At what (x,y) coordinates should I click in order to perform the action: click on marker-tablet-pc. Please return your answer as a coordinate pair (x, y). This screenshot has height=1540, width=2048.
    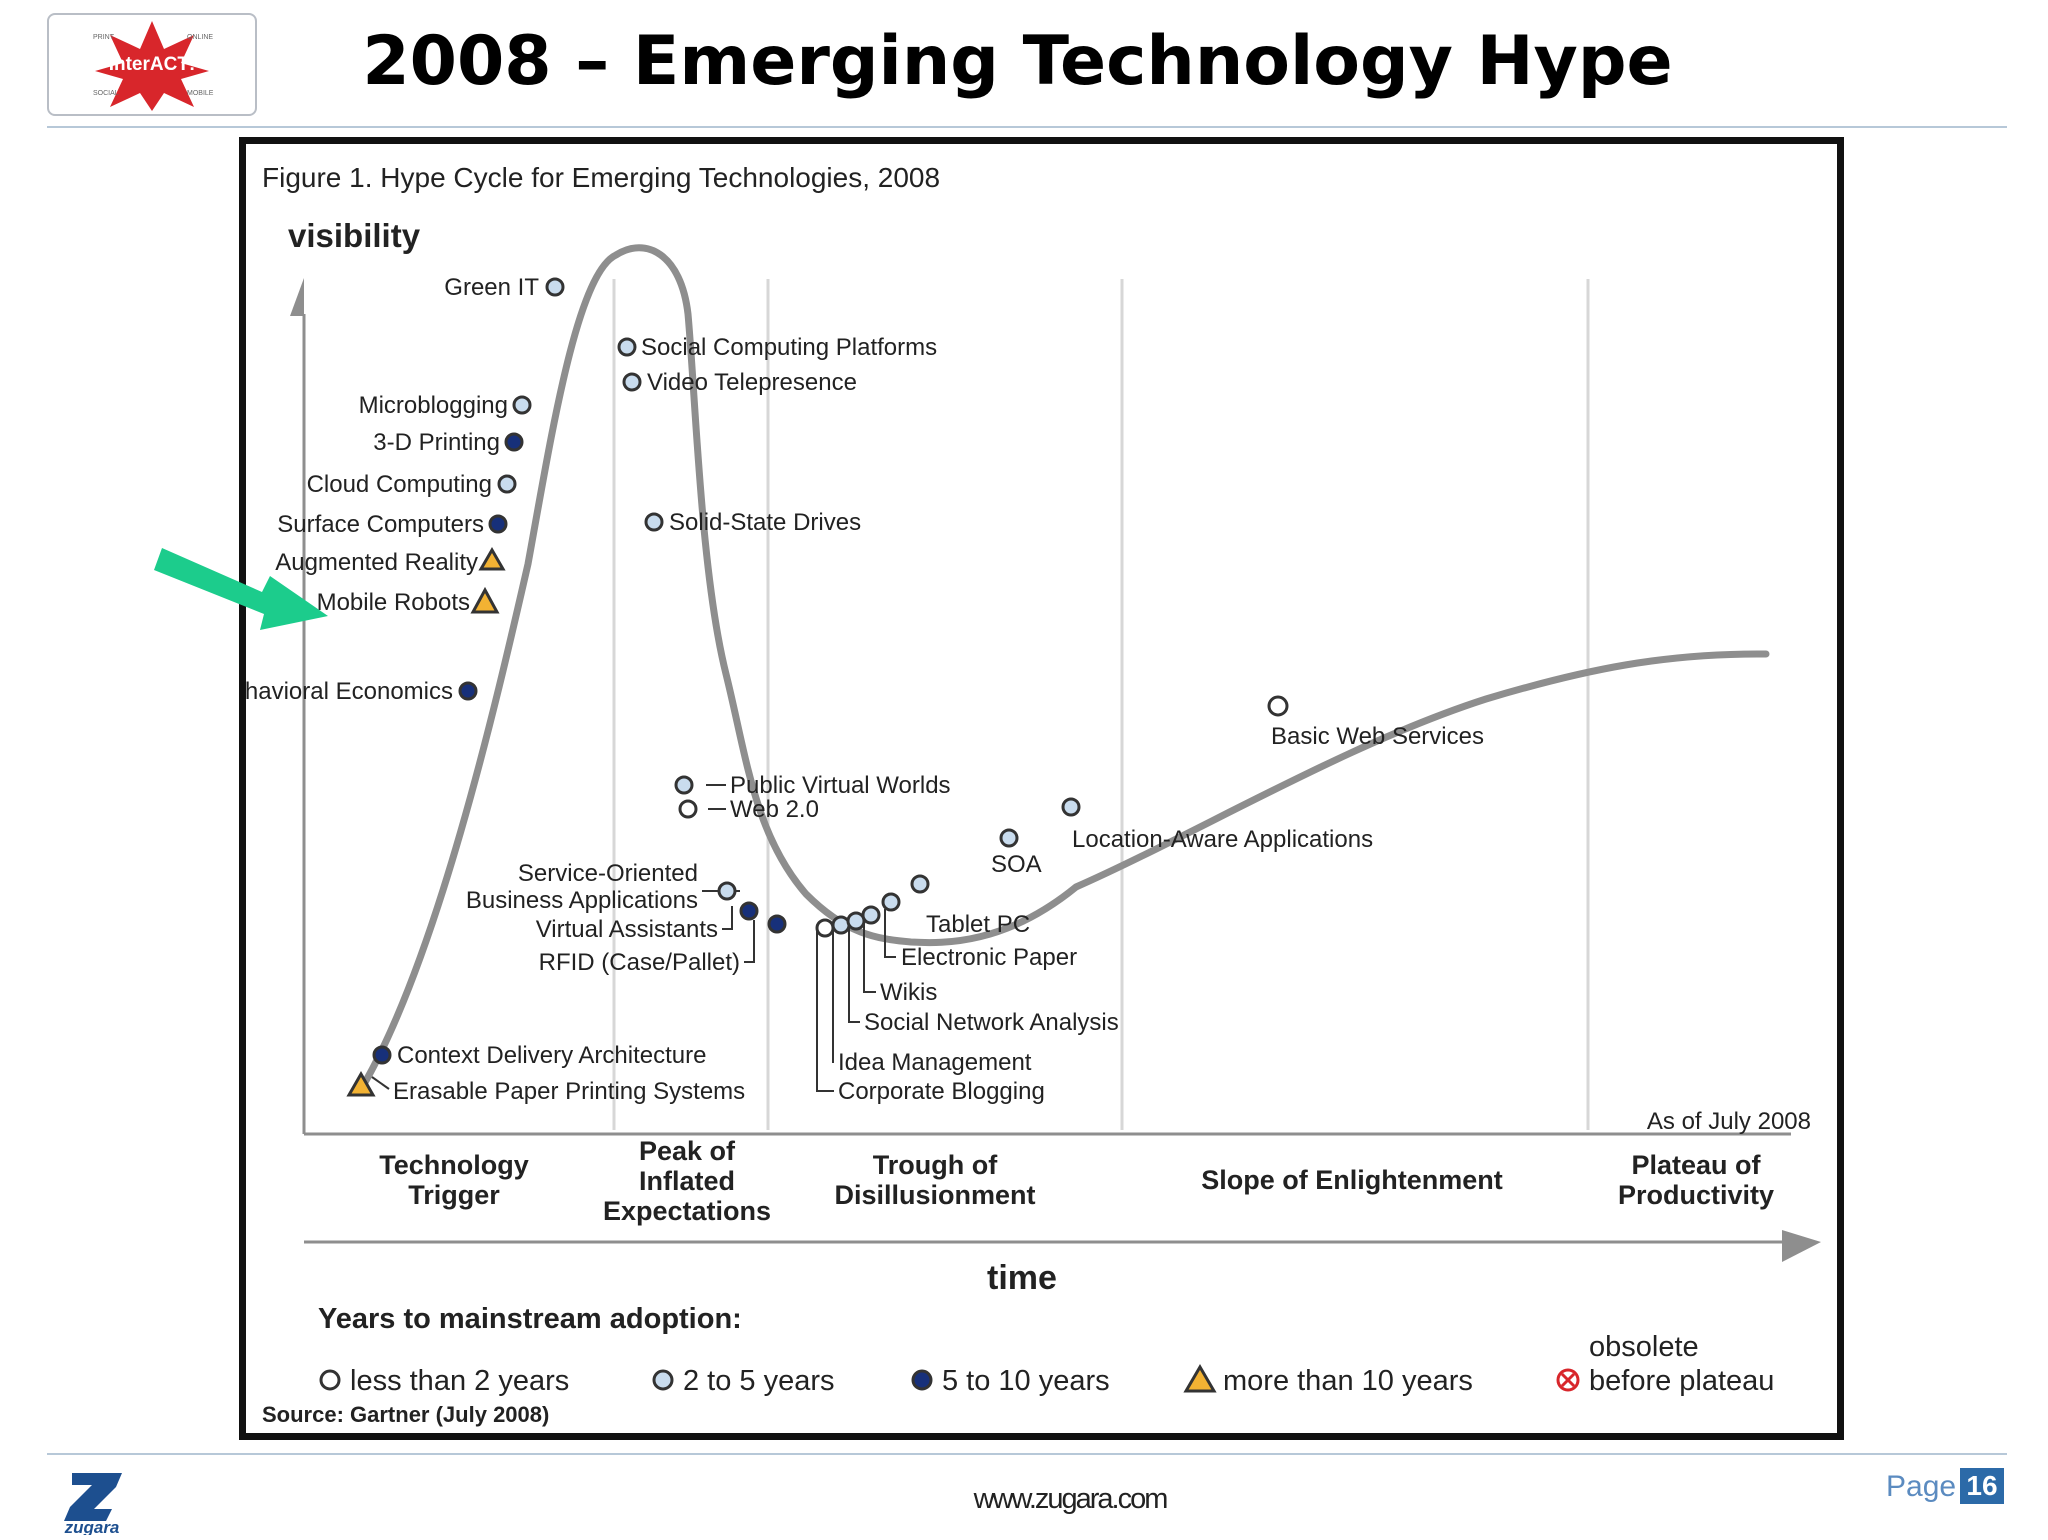
    Looking at the image, I should click on (920, 884).